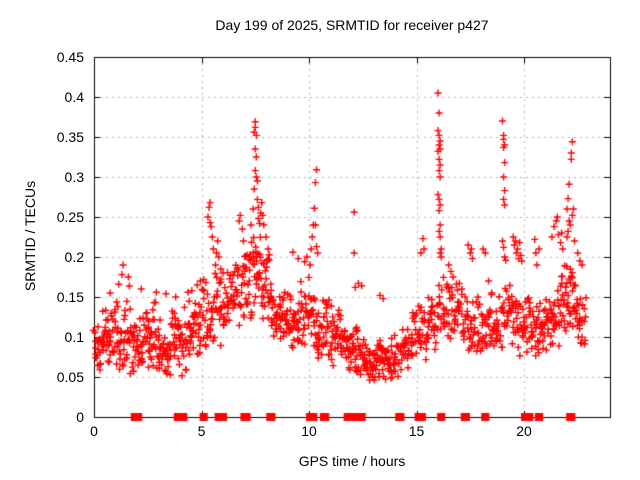 The width and height of the screenshot is (640, 480). I want to click on x-tick-label: 0, so click(94, 431).